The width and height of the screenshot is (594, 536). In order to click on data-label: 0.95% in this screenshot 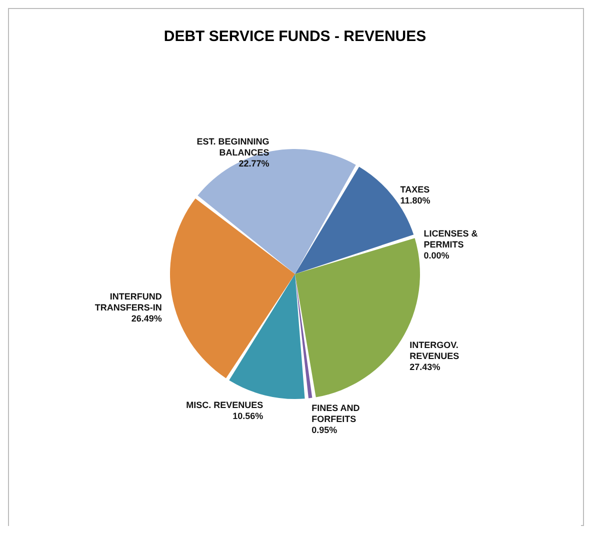, I will do `click(325, 429)`.